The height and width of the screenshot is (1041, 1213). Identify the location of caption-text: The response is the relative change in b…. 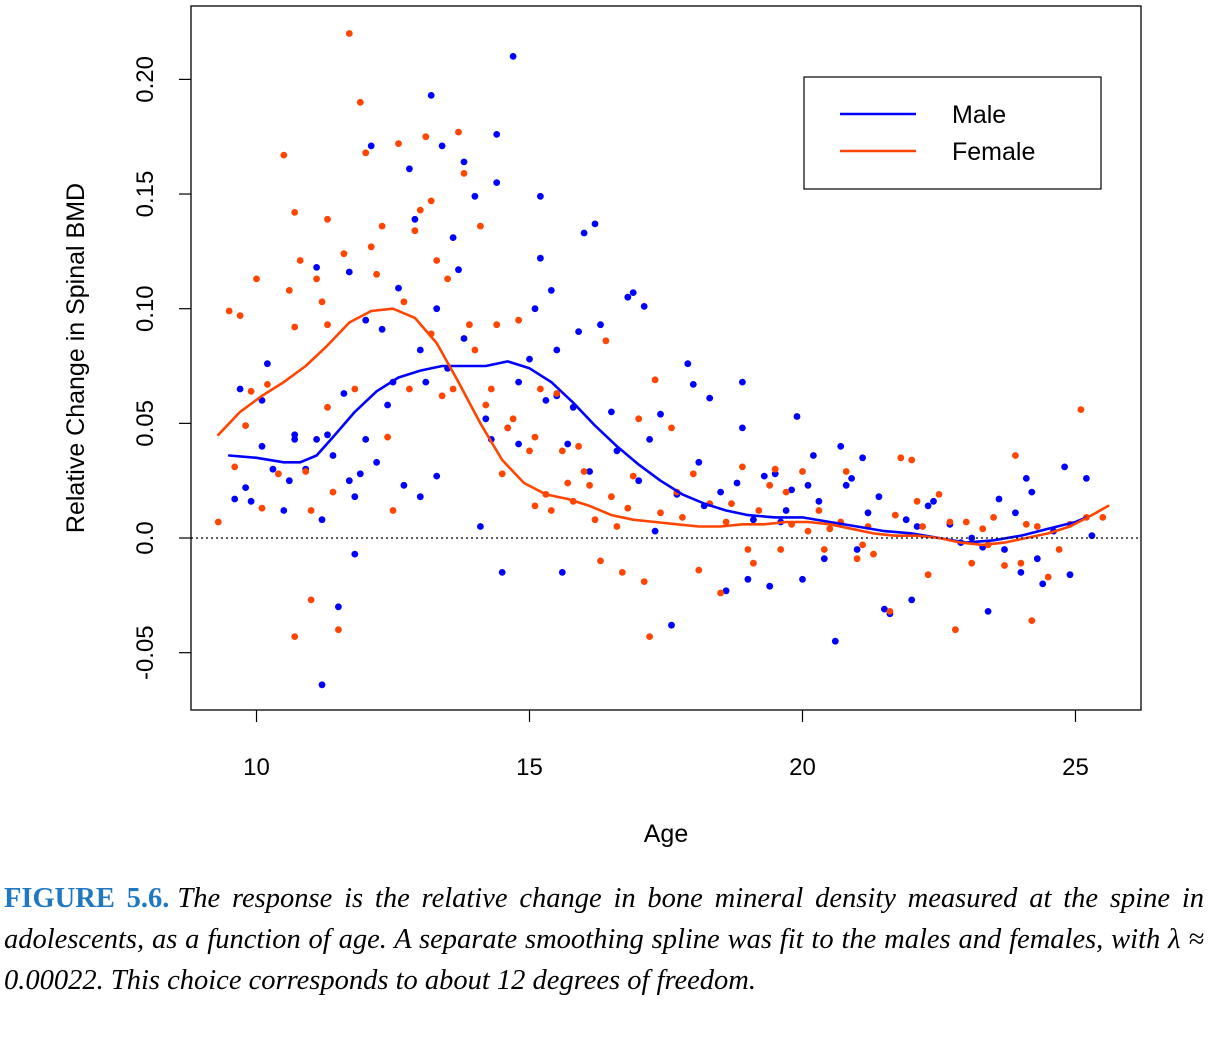
(604, 939).